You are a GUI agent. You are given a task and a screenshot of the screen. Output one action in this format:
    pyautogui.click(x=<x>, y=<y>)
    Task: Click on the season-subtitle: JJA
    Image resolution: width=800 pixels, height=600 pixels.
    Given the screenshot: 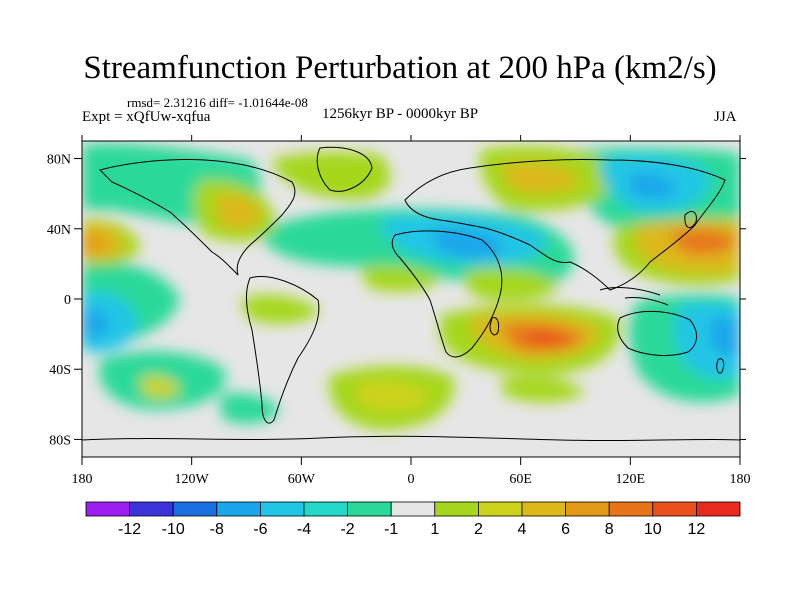 What is the action you would take?
    pyautogui.click(x=725, y=117)
    